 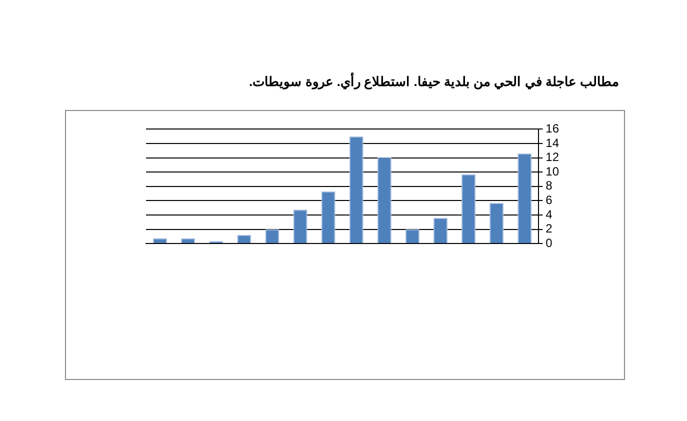 I want to click on y-tick-label: 12, so click(x=553, y=157).